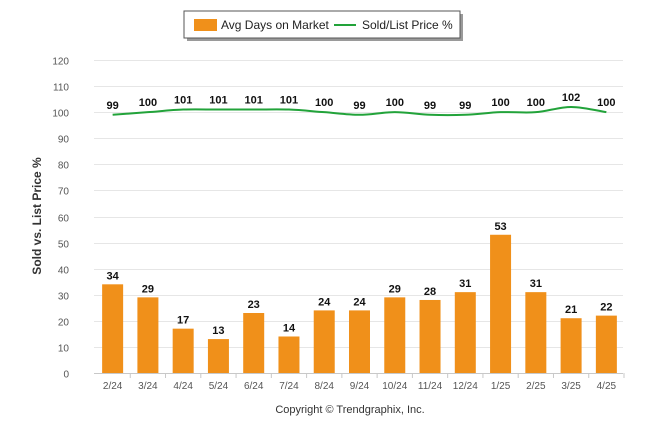  Describe the element at coordinates (407, 25) in the screenshot. I see `legend-label-sold-list: Sold/List Price %` at that location.